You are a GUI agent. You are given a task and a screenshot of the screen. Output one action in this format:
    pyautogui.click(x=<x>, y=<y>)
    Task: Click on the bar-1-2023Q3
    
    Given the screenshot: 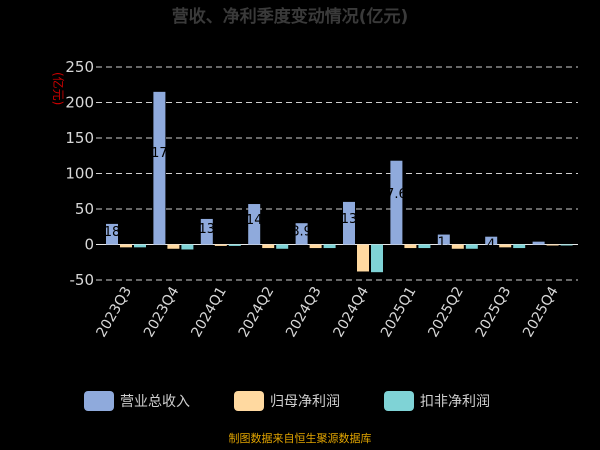 What is the action you would take?
    pyautogui.click(x=112, y=234)
    